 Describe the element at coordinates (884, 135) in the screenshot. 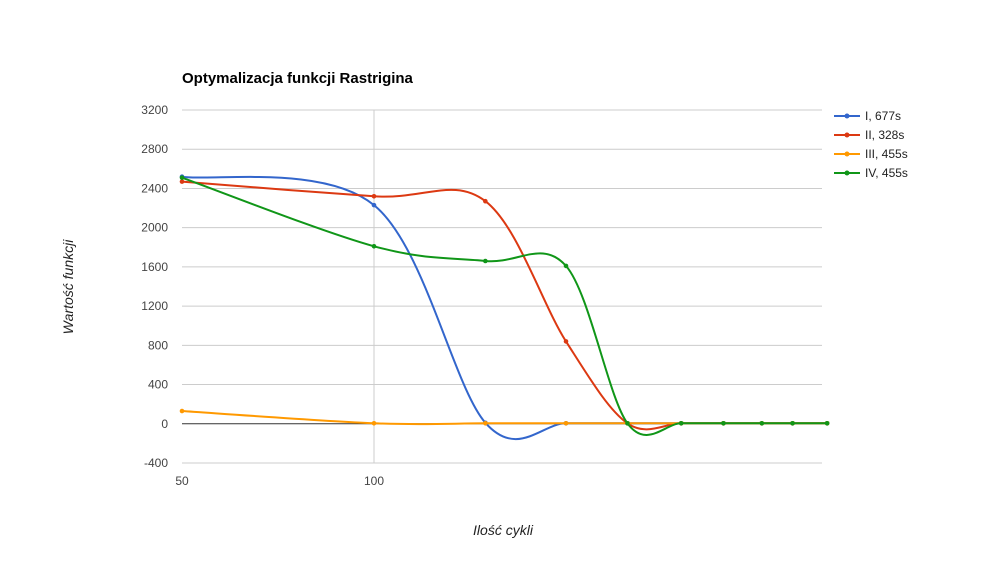

I see `legend-label: II, 328s` at that location.